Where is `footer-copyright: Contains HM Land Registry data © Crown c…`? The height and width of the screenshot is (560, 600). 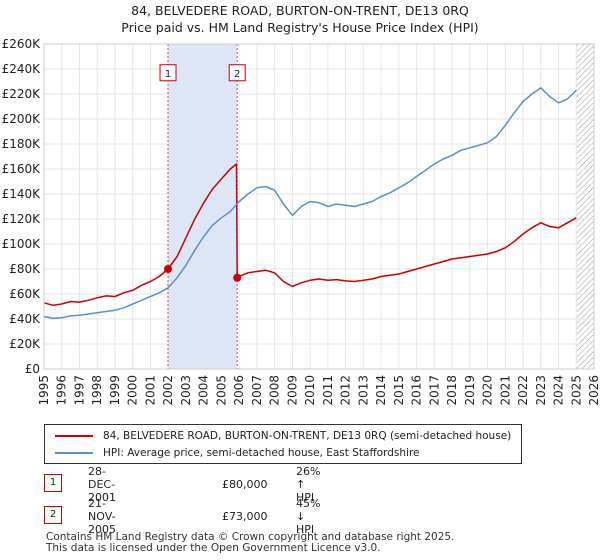
footer-copyright: Contains HM Land Registry data © Crown c… is located at coordinates (250, 537).